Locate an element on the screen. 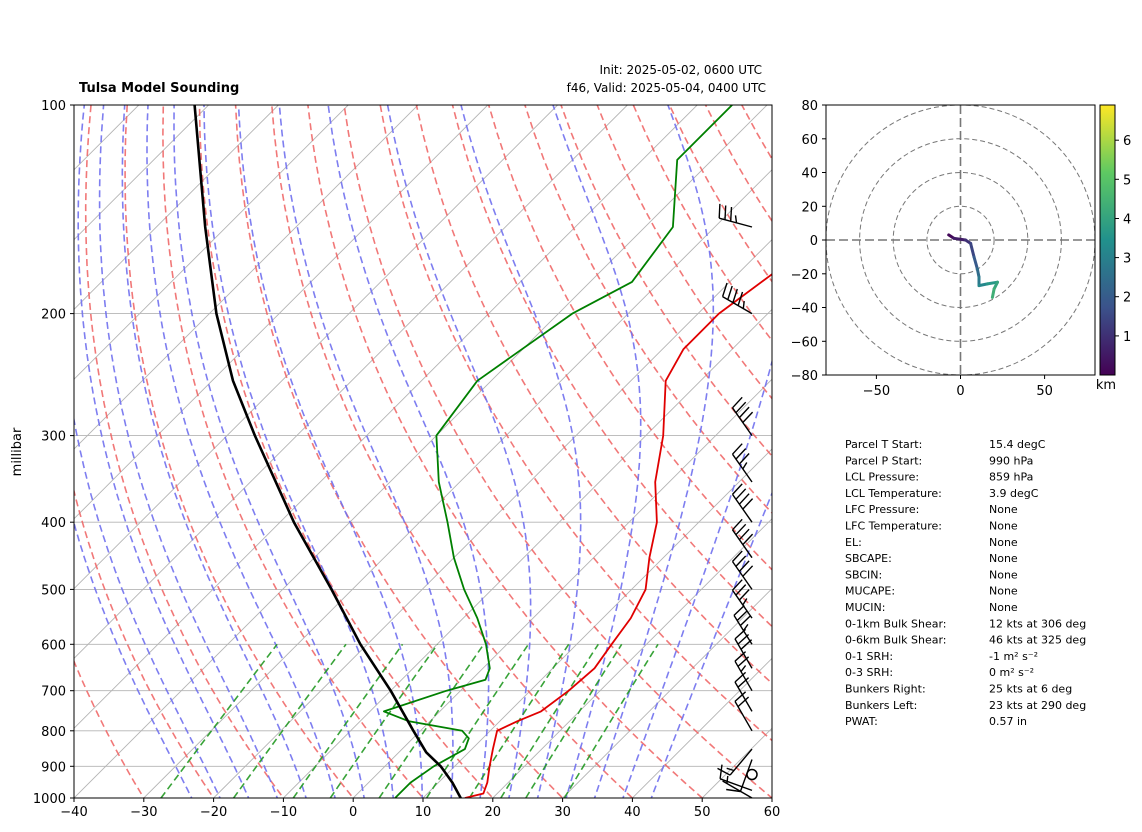 This screenshot has width=1142, height=832. parameter-label: EL: is located at coordinates (853, 542).